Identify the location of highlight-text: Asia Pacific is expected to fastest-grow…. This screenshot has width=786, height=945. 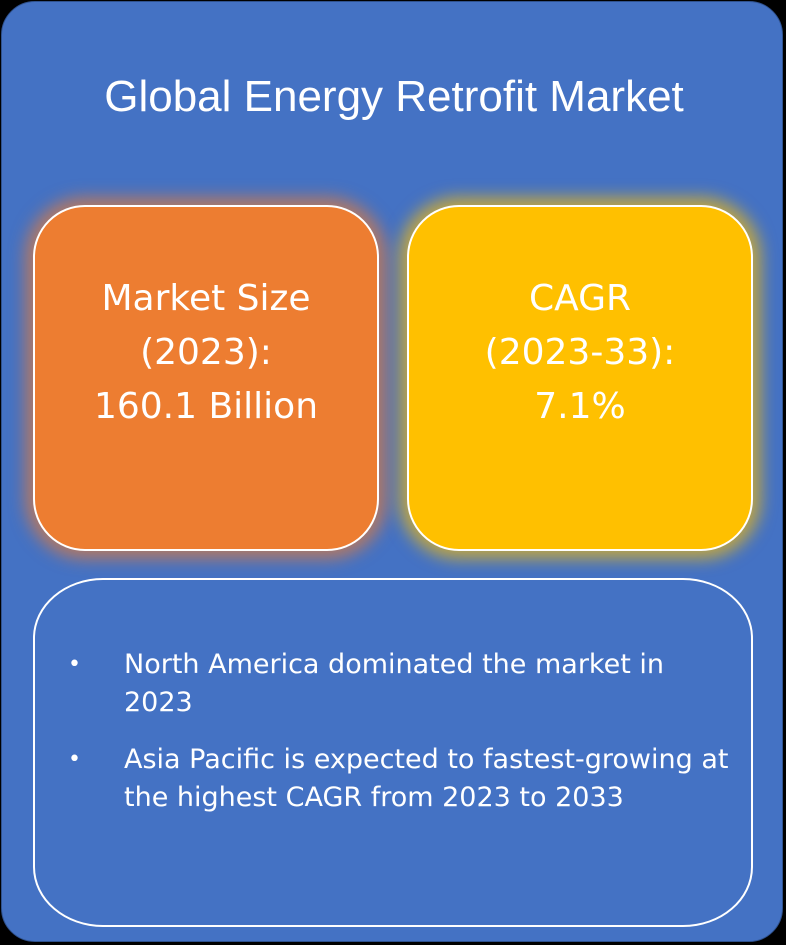
(426, 778).